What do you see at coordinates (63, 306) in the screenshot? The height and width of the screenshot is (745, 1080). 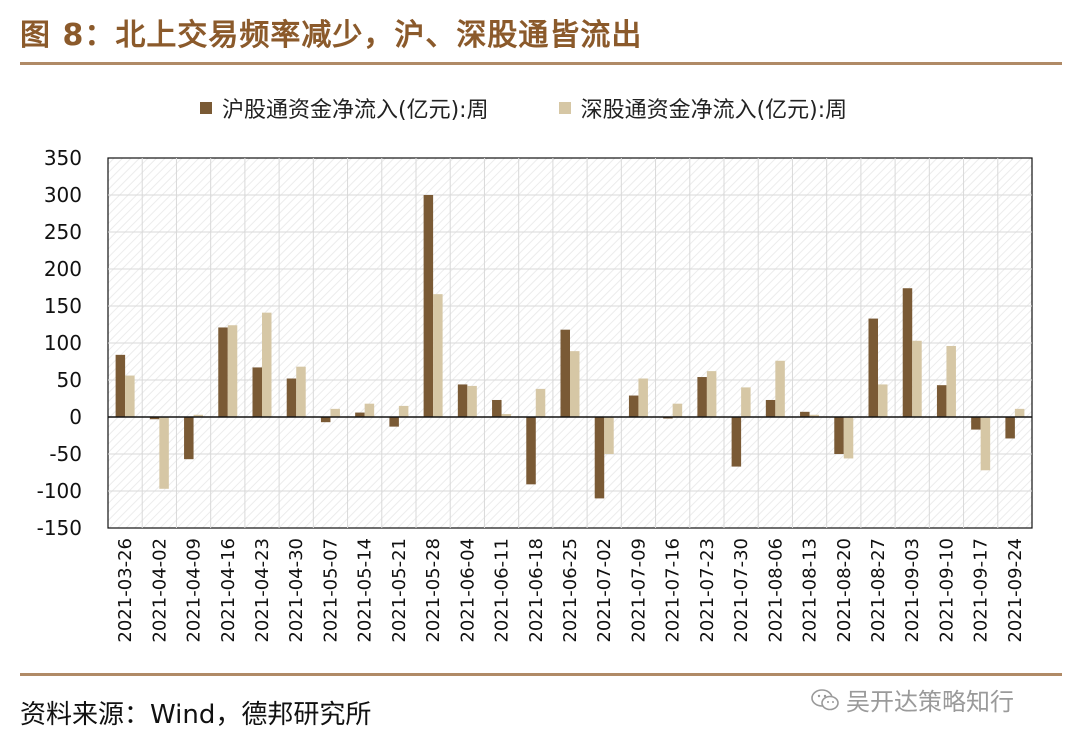 I see `y-tick-label: 150` at bounding box center [63, 306].